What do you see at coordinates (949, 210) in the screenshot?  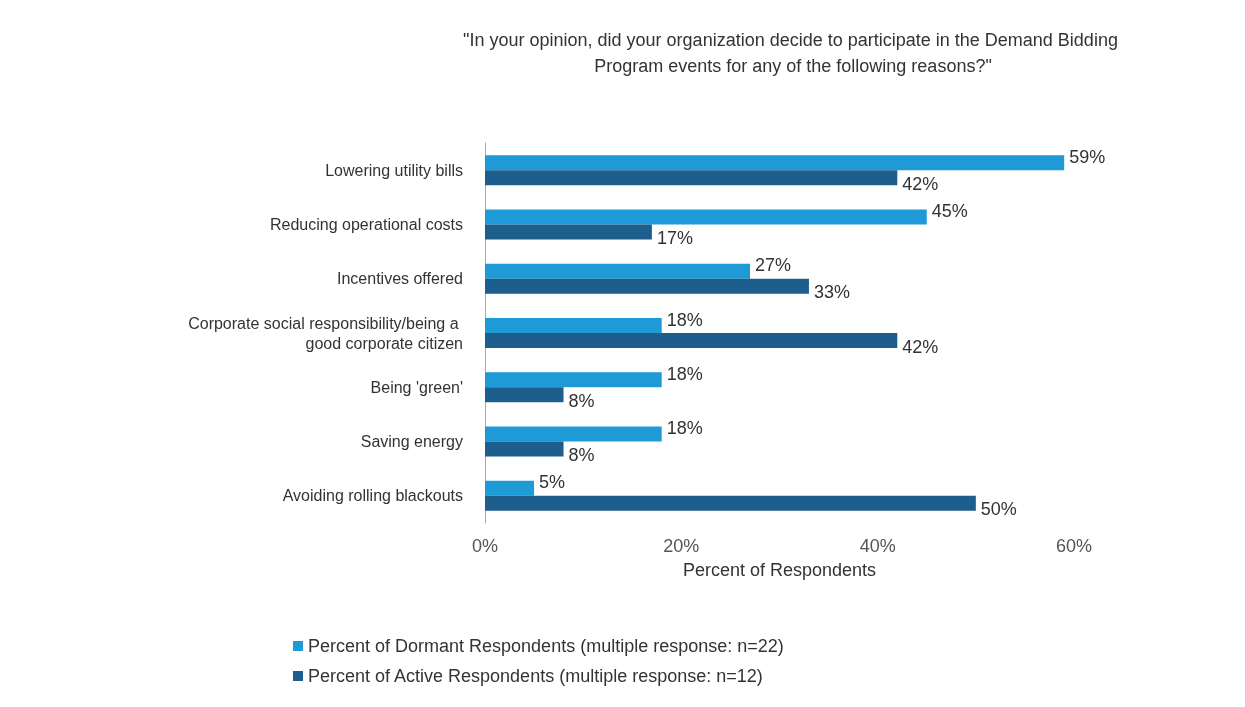 I see `data-label: 45%` at bounding box center [949, 210].